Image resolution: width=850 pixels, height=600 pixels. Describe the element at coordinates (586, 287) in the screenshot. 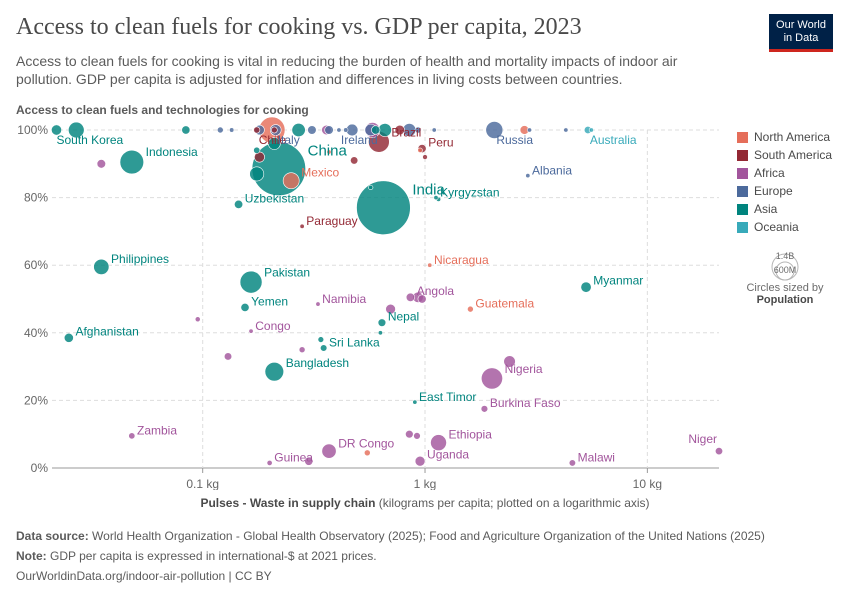

I see `point-myanmar` at that location.